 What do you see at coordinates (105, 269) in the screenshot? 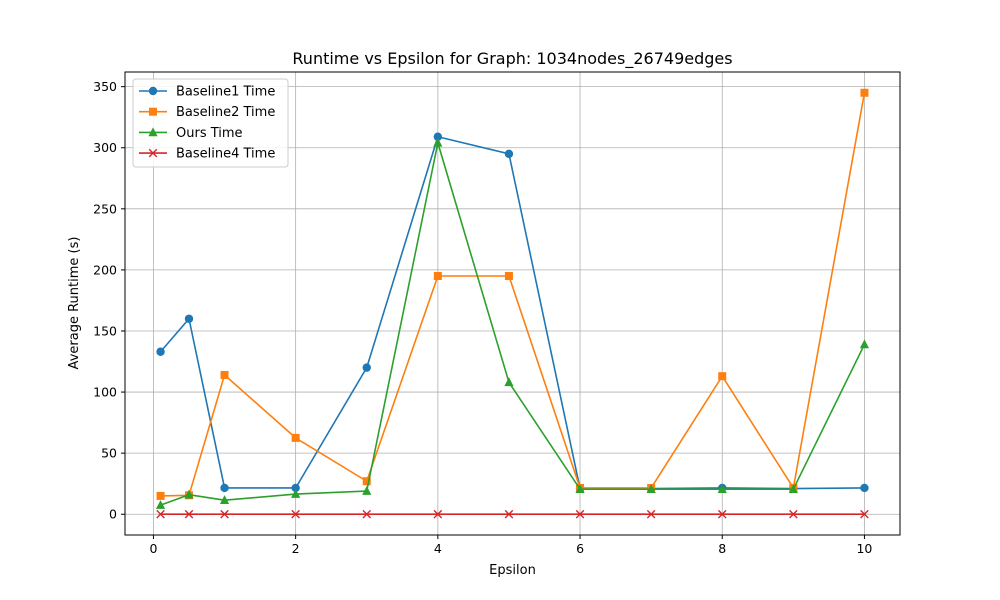
I see `y-tick-label: 200` at bounding box center [105, 269].